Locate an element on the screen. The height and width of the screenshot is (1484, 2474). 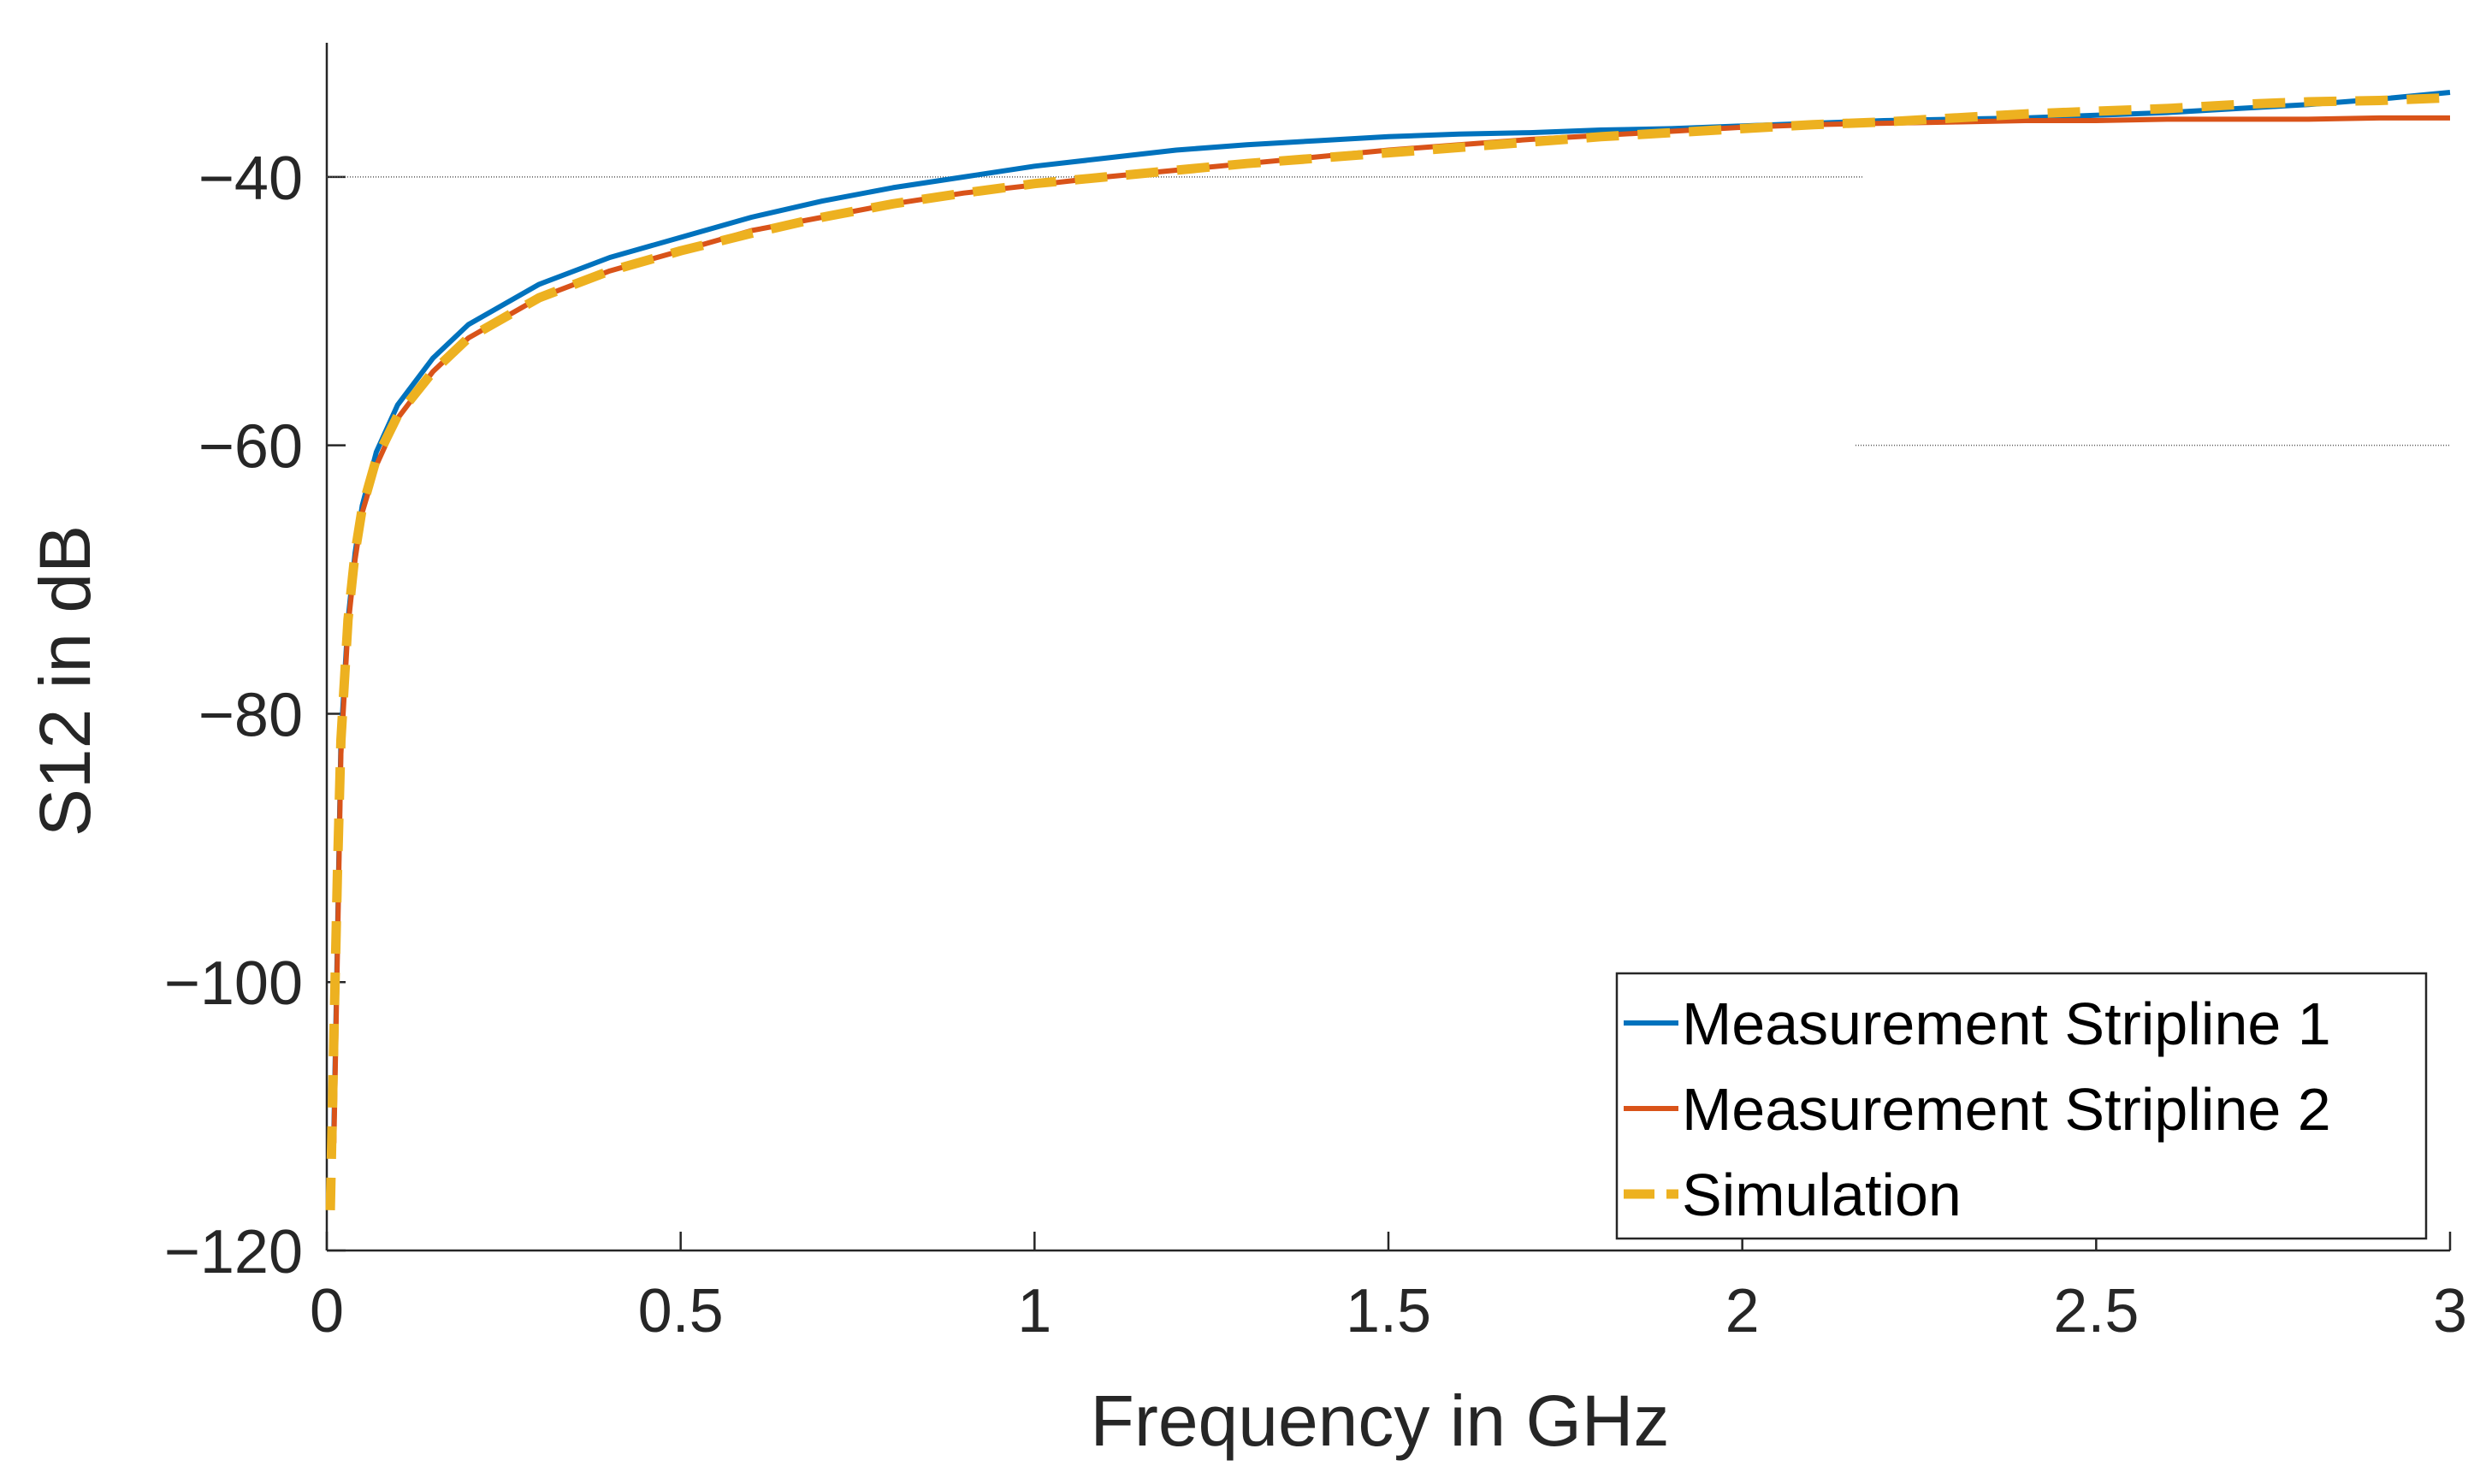
legend-box is located at coordinates (2021, 1106).